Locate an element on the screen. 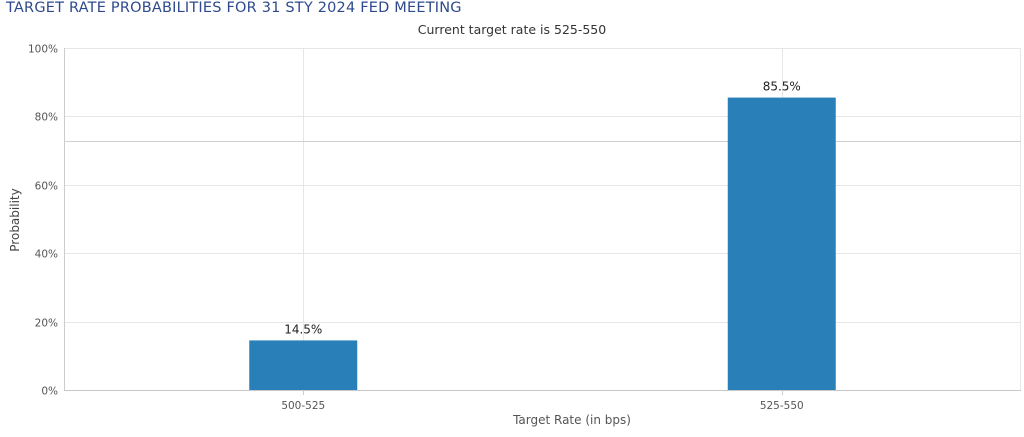 This screenshot has height=437, width=1024. y-tick-label: 40% is located at coordinates (46, 255).